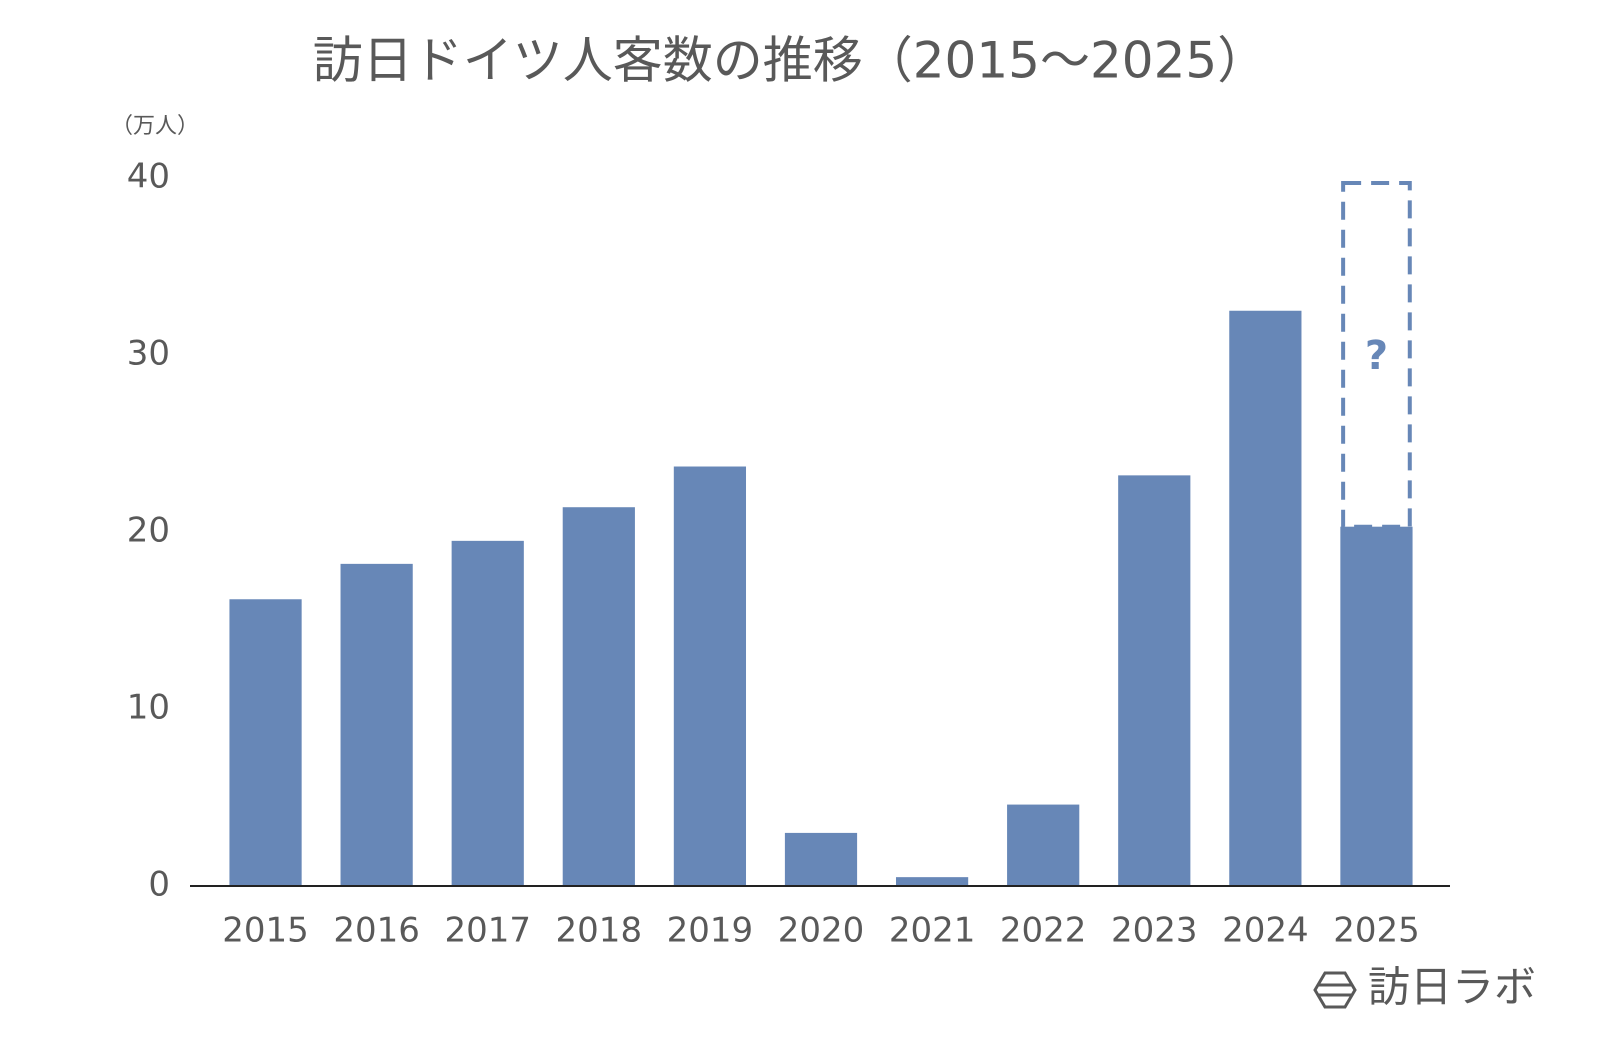  Describe the element at coordinates (710, 931) in the screenshot. I see `x-tick-label: 2019` at that location.